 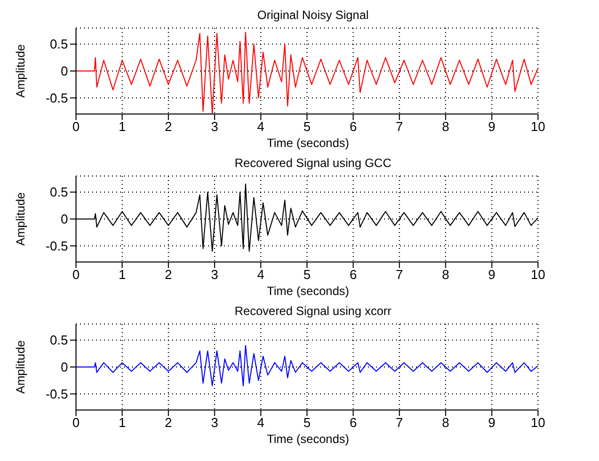 I want to click on line-series, so click(x=307, y=365).